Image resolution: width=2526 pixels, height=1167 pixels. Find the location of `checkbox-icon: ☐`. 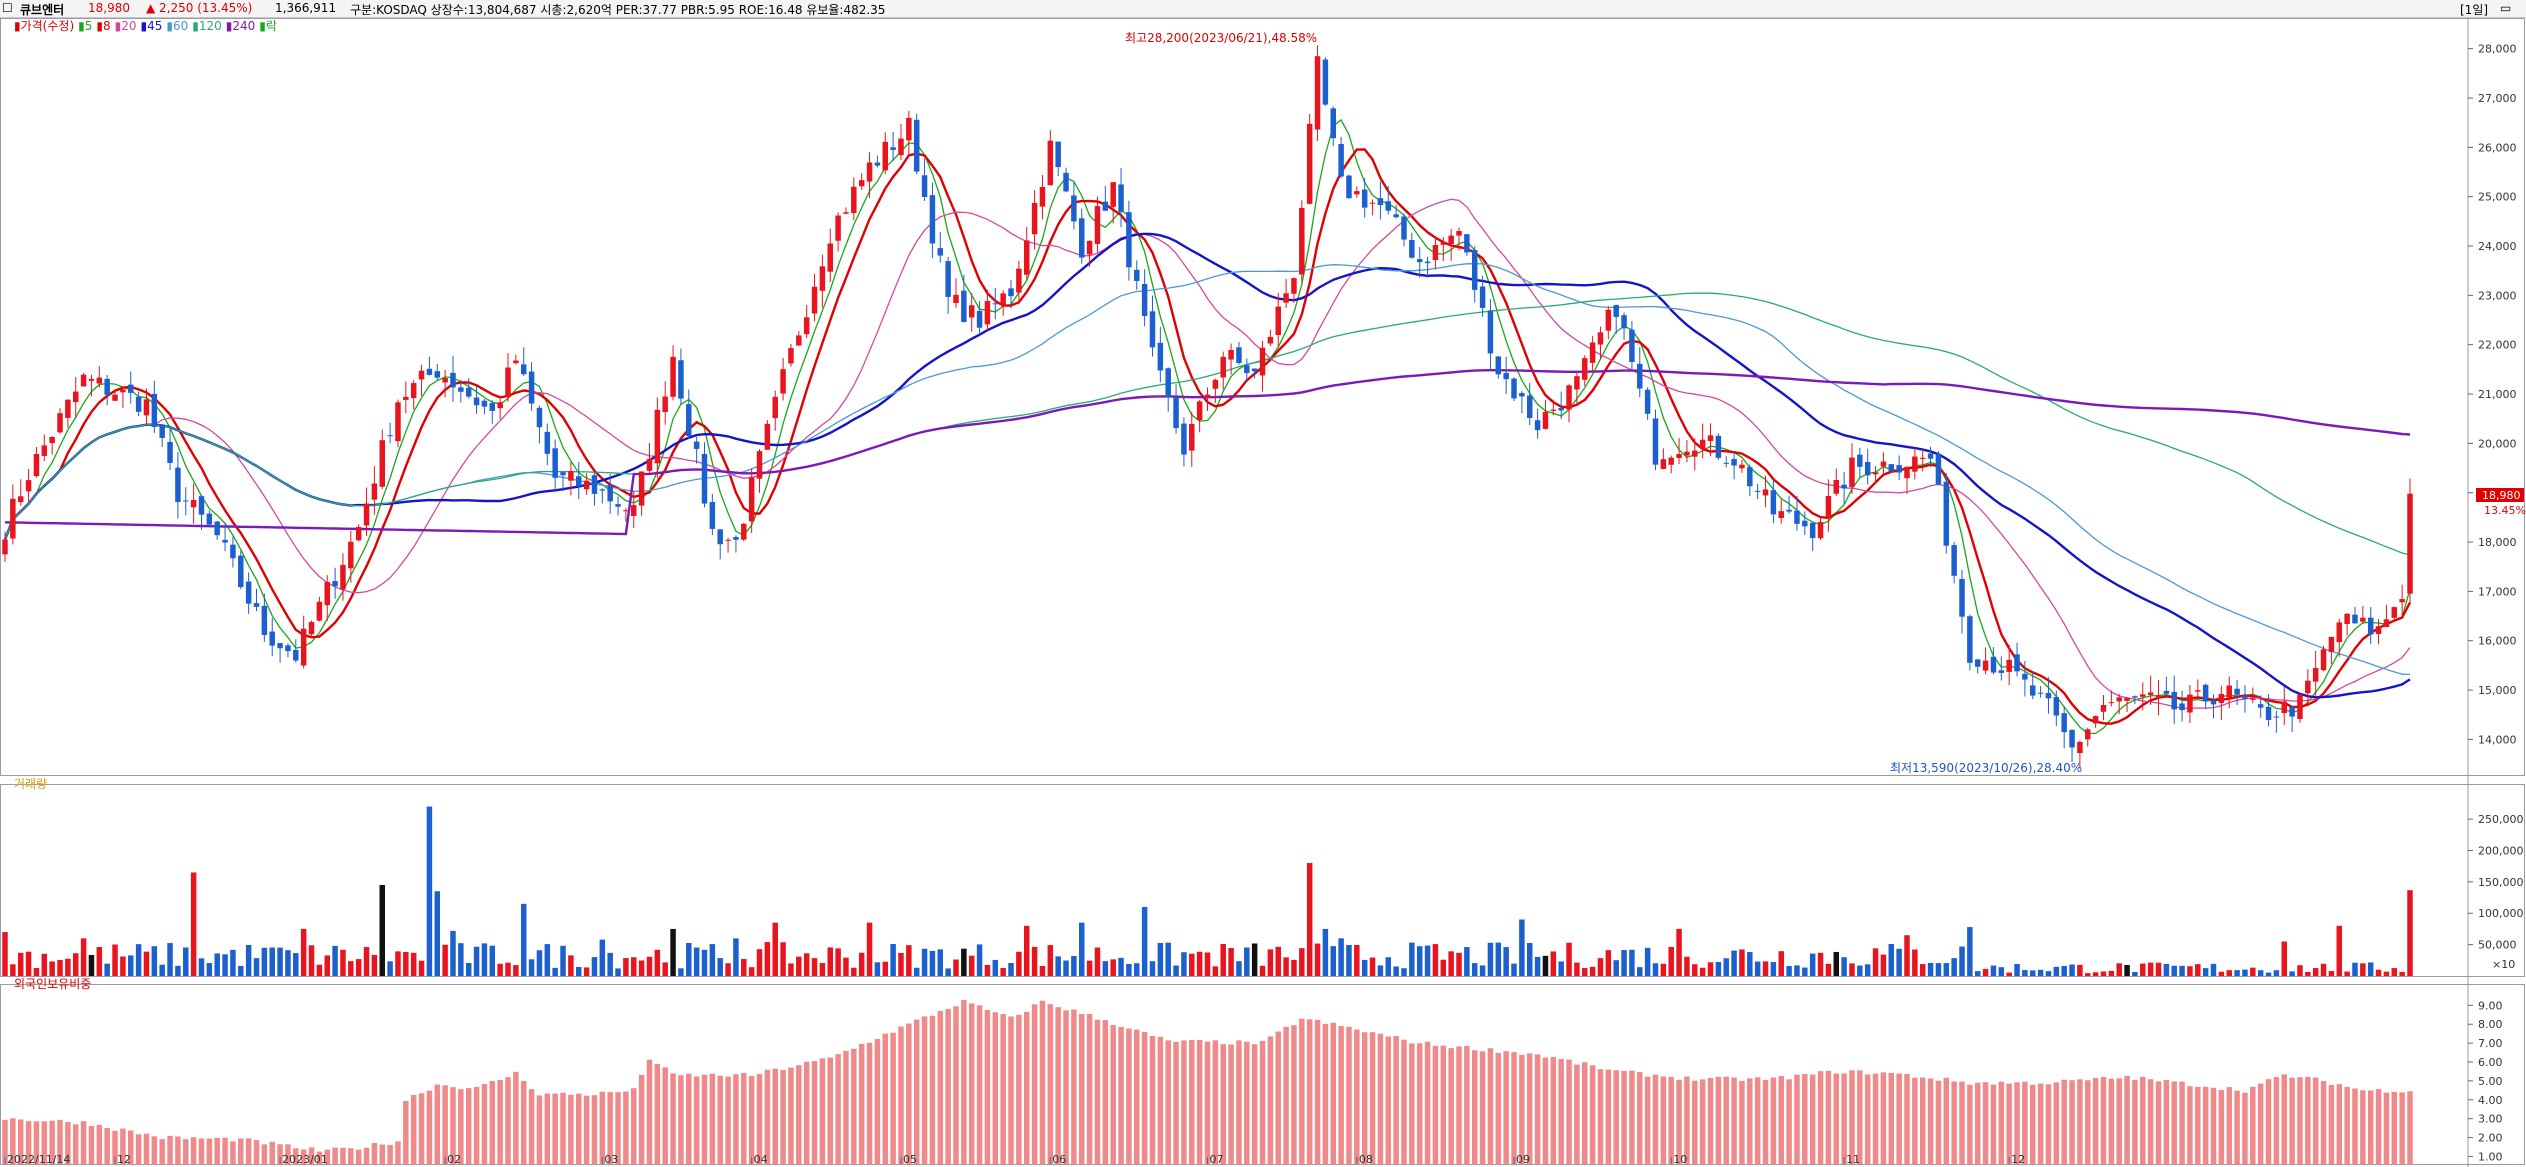

checkbox-icon: ☐ is located at coordinates (7, 8).